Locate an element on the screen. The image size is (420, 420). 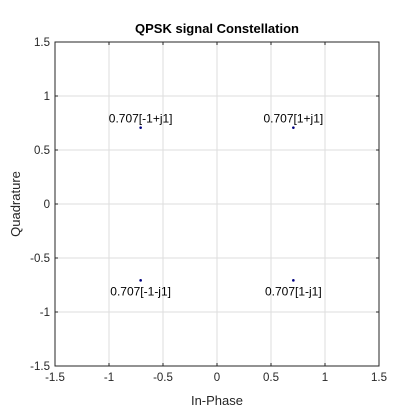
chart-title: QPSK signal Constellation is located at coordinates (217, 28).